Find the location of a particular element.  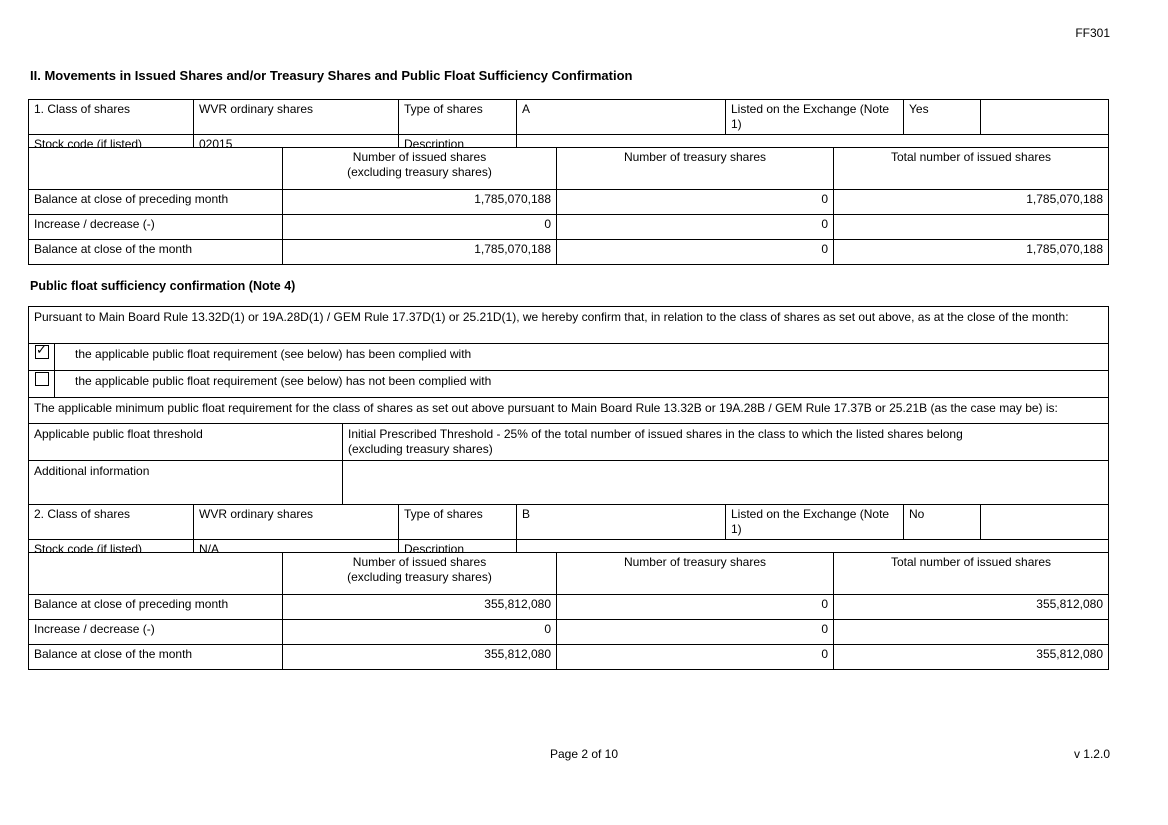

footer-version: v 1.2.0 is located at coordinates (1091, 754).